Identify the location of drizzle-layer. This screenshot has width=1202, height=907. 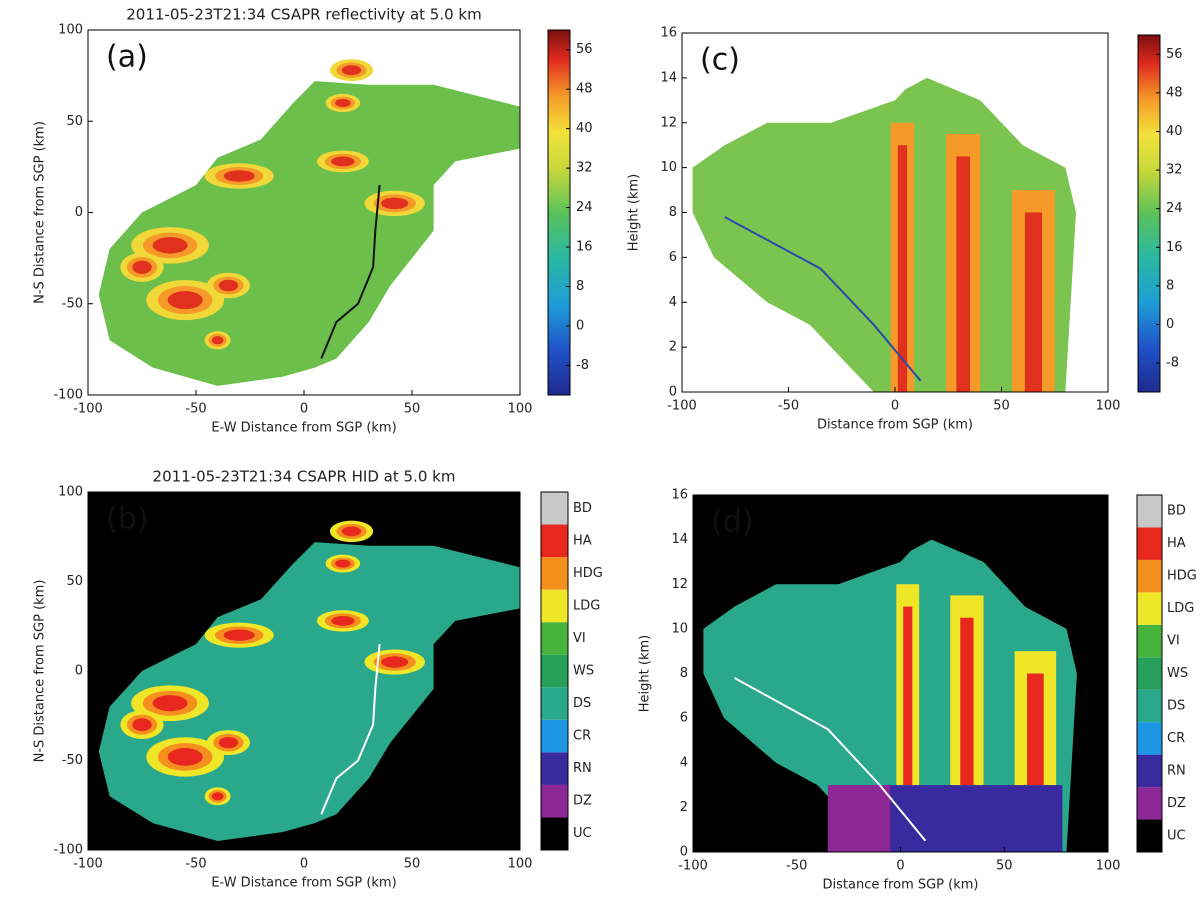
(859, 818).